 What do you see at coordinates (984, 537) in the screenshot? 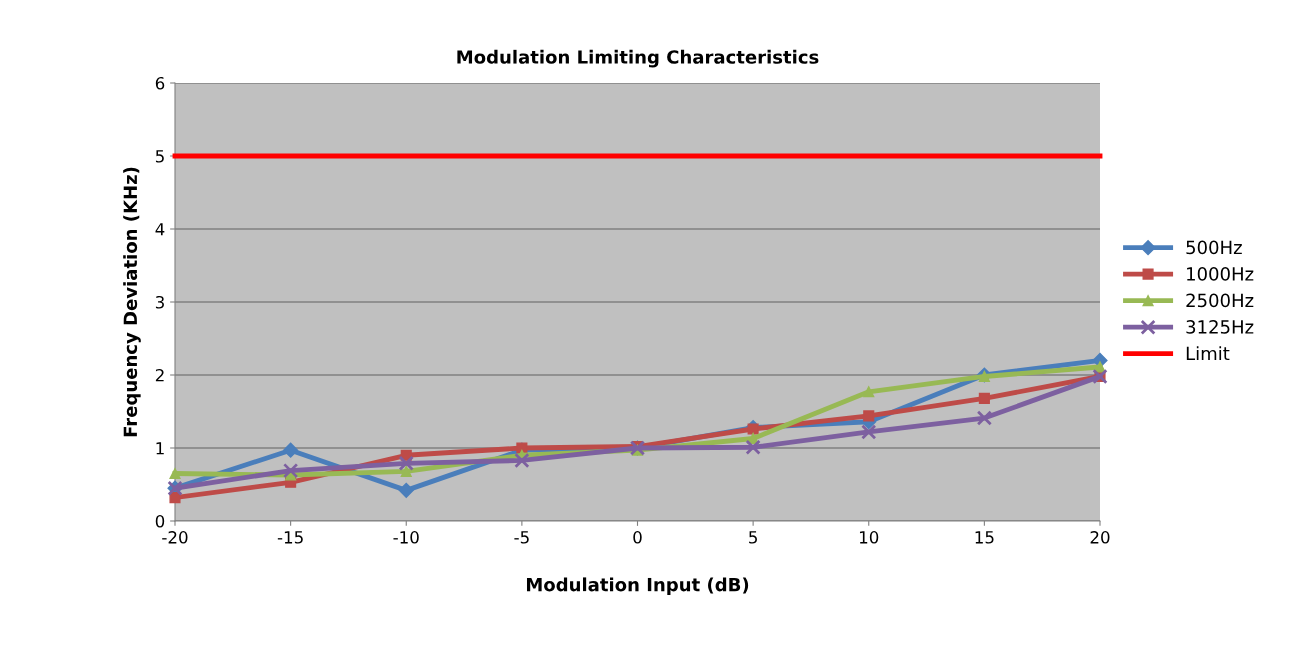
I see `x-tick-label: 15` at bounding box center [984, 537].